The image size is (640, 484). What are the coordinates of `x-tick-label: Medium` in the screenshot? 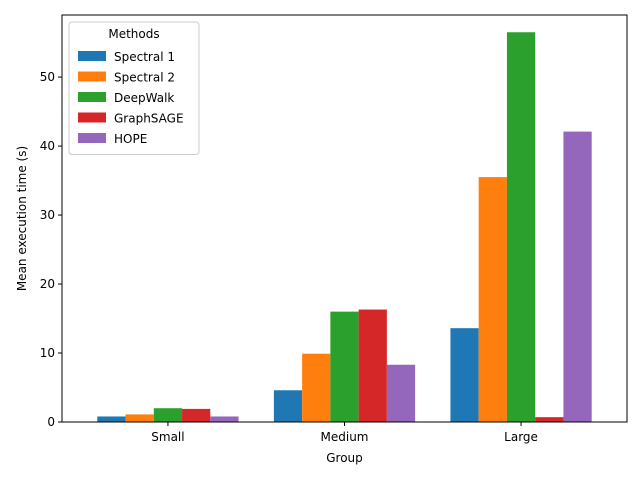 It's located at (345, 437).